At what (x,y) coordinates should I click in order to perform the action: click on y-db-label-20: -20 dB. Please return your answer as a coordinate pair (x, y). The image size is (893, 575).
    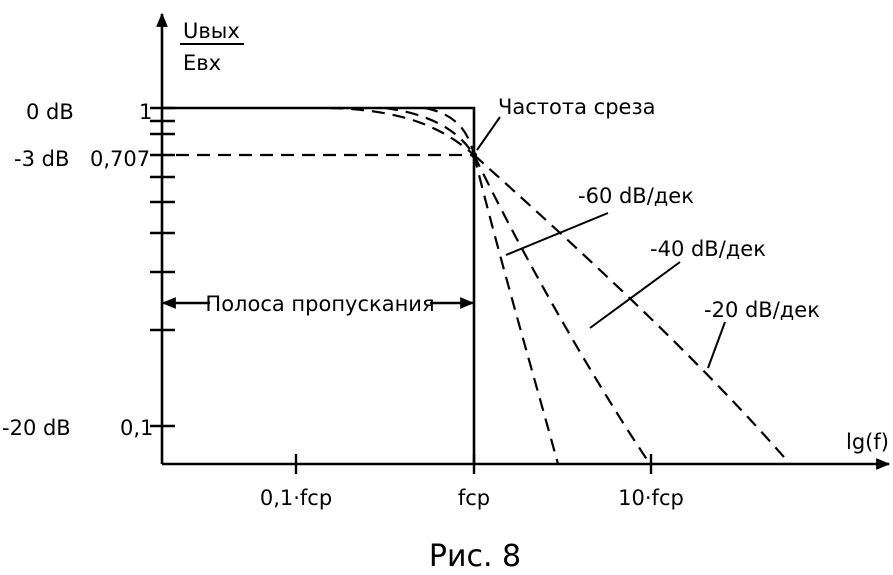
    Looking at the image, I should click on (36, 428).